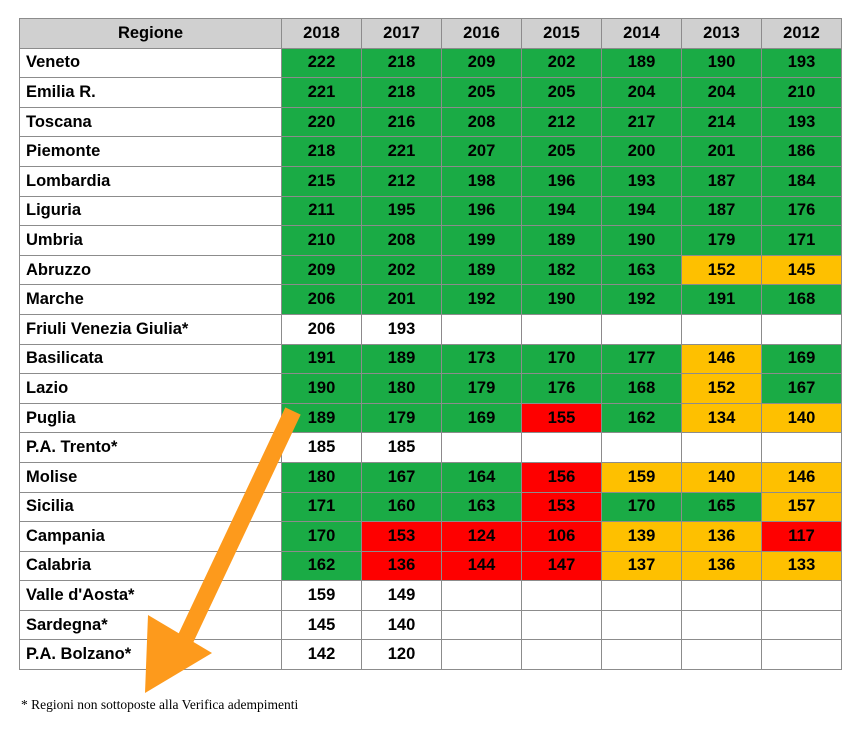 This screenshot has width=862, height=729. I want to click on score-cell: 142, so click(321, 655).